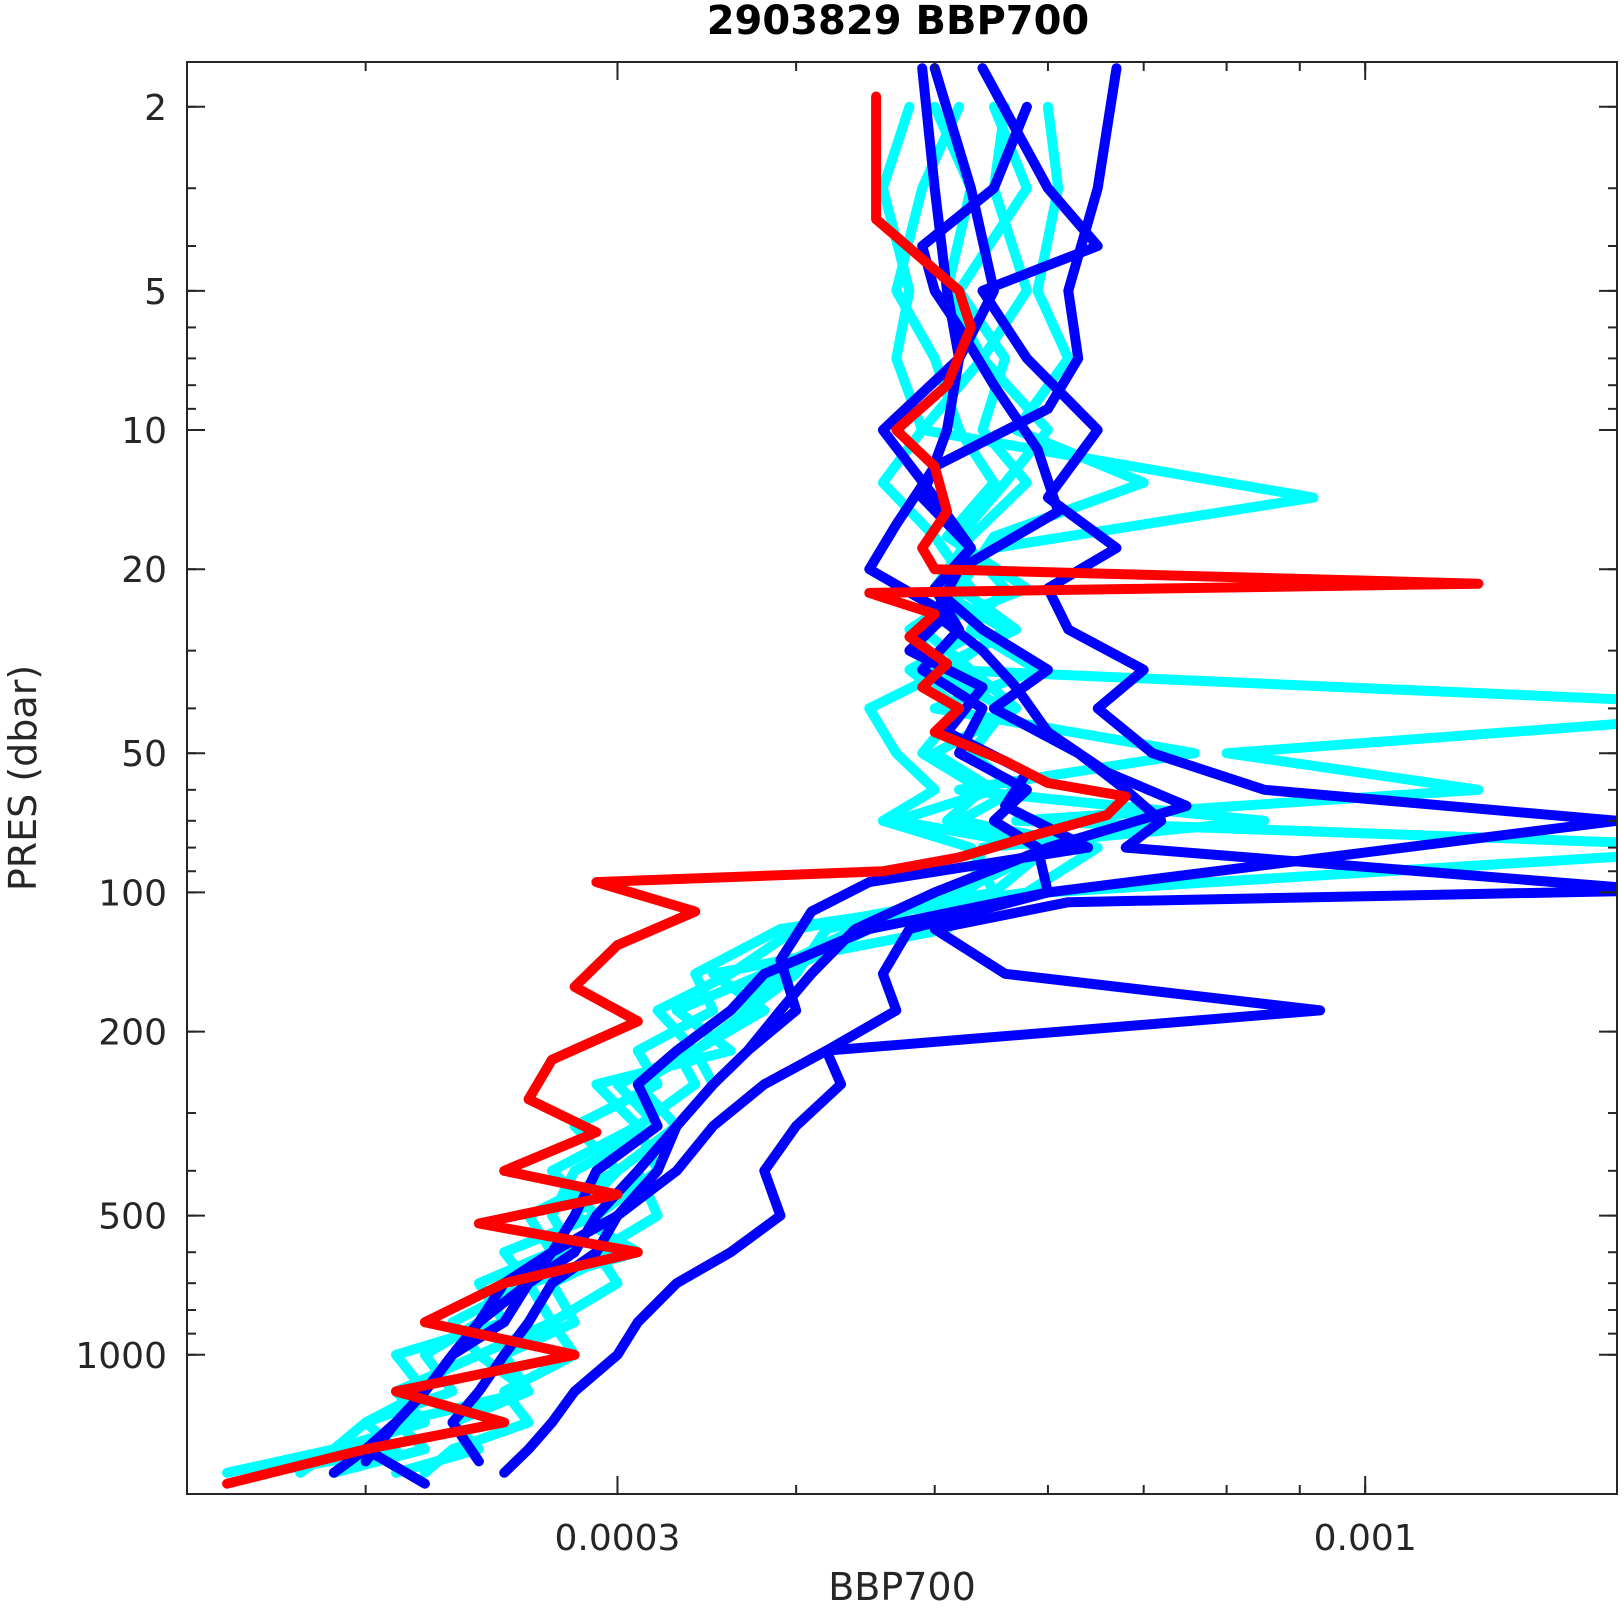 This screenshot has width=1624, height=1613. I want to click on y-tick-label: 50, so click(144, 754).